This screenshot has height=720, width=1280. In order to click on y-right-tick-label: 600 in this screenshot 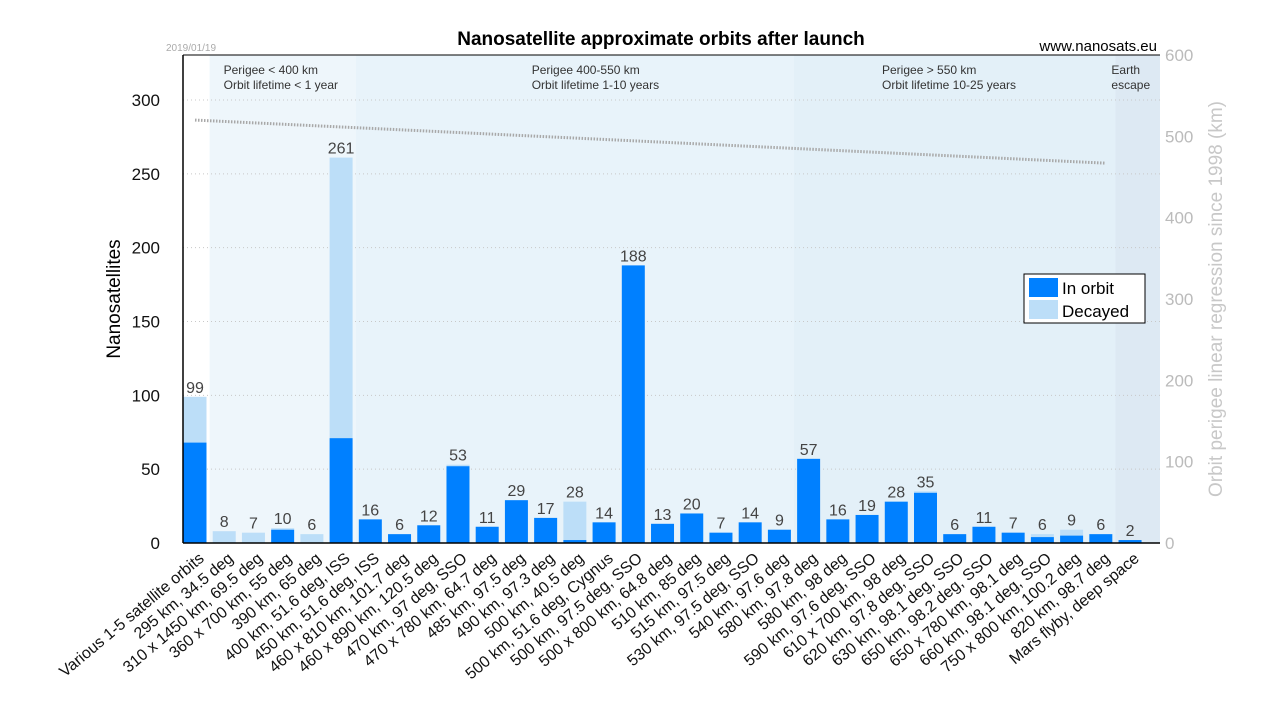, I will do `click(1179, 55)`.